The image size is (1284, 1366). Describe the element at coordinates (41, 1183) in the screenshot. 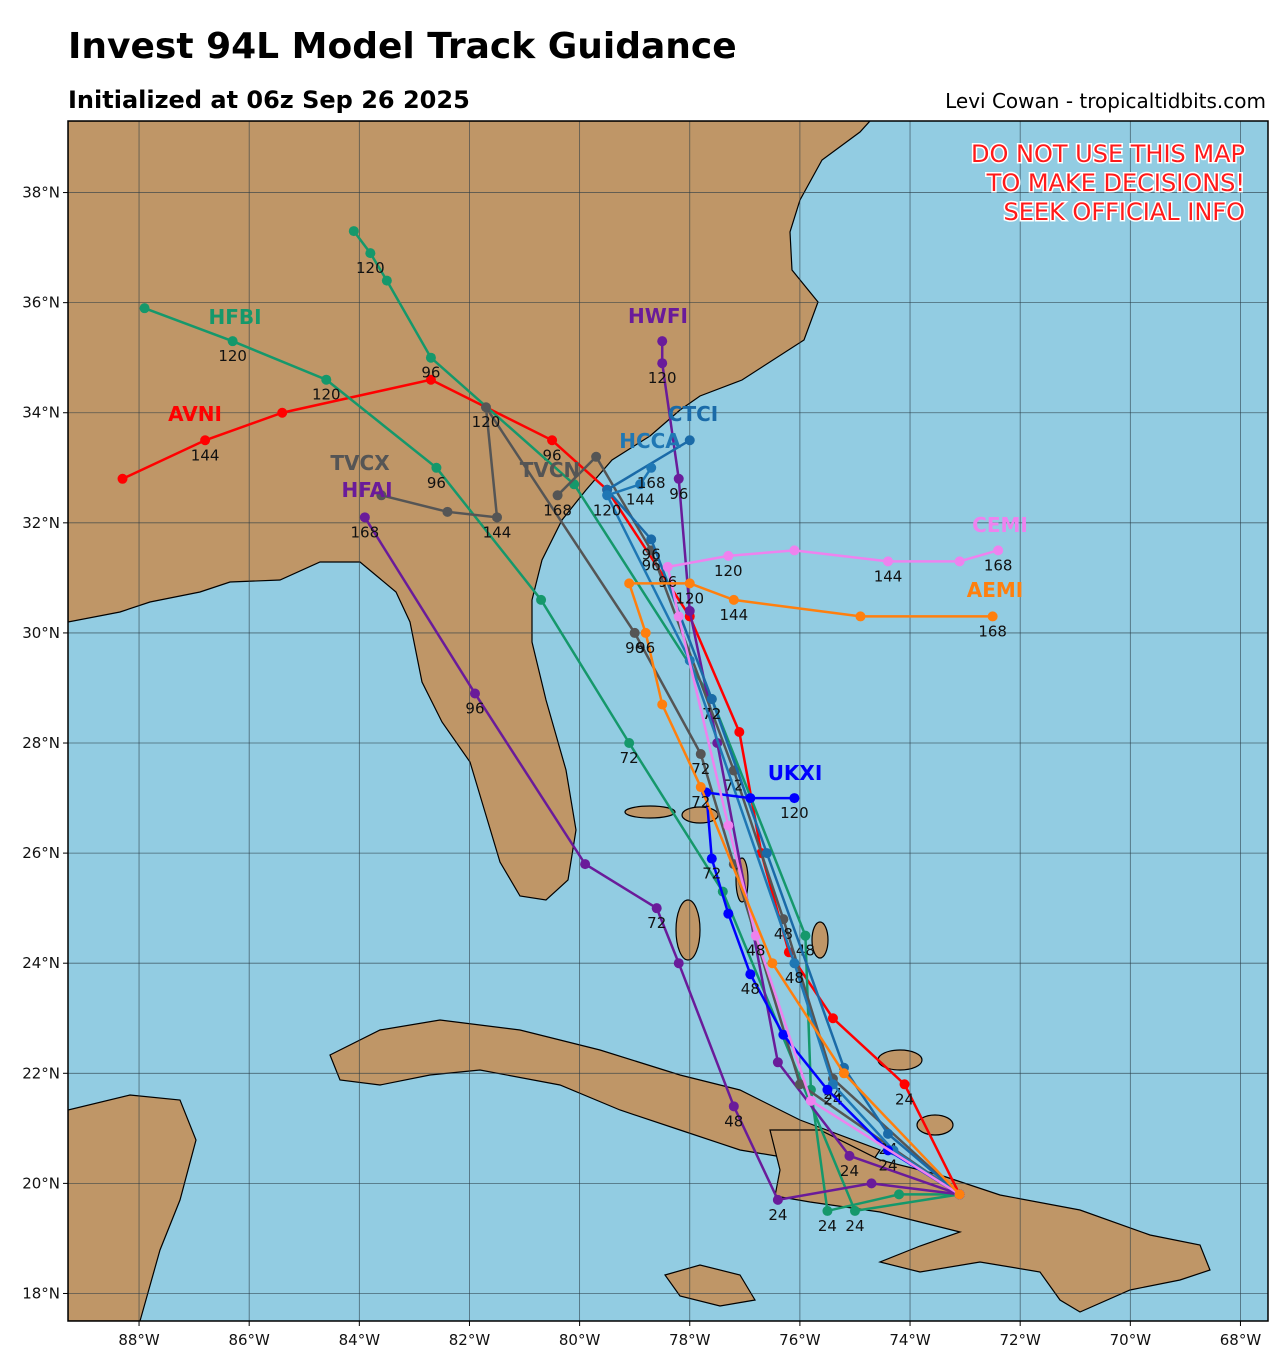

I see `y-tick-label: 20°N` at that location.